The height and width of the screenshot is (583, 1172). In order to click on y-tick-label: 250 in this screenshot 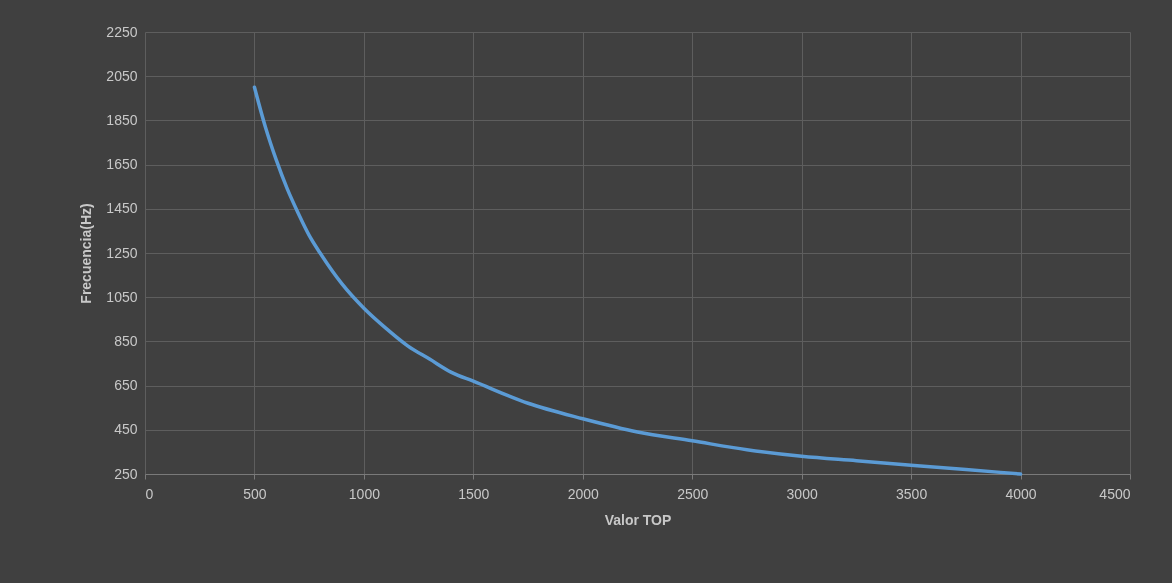, I will do `click(126, 473)`.